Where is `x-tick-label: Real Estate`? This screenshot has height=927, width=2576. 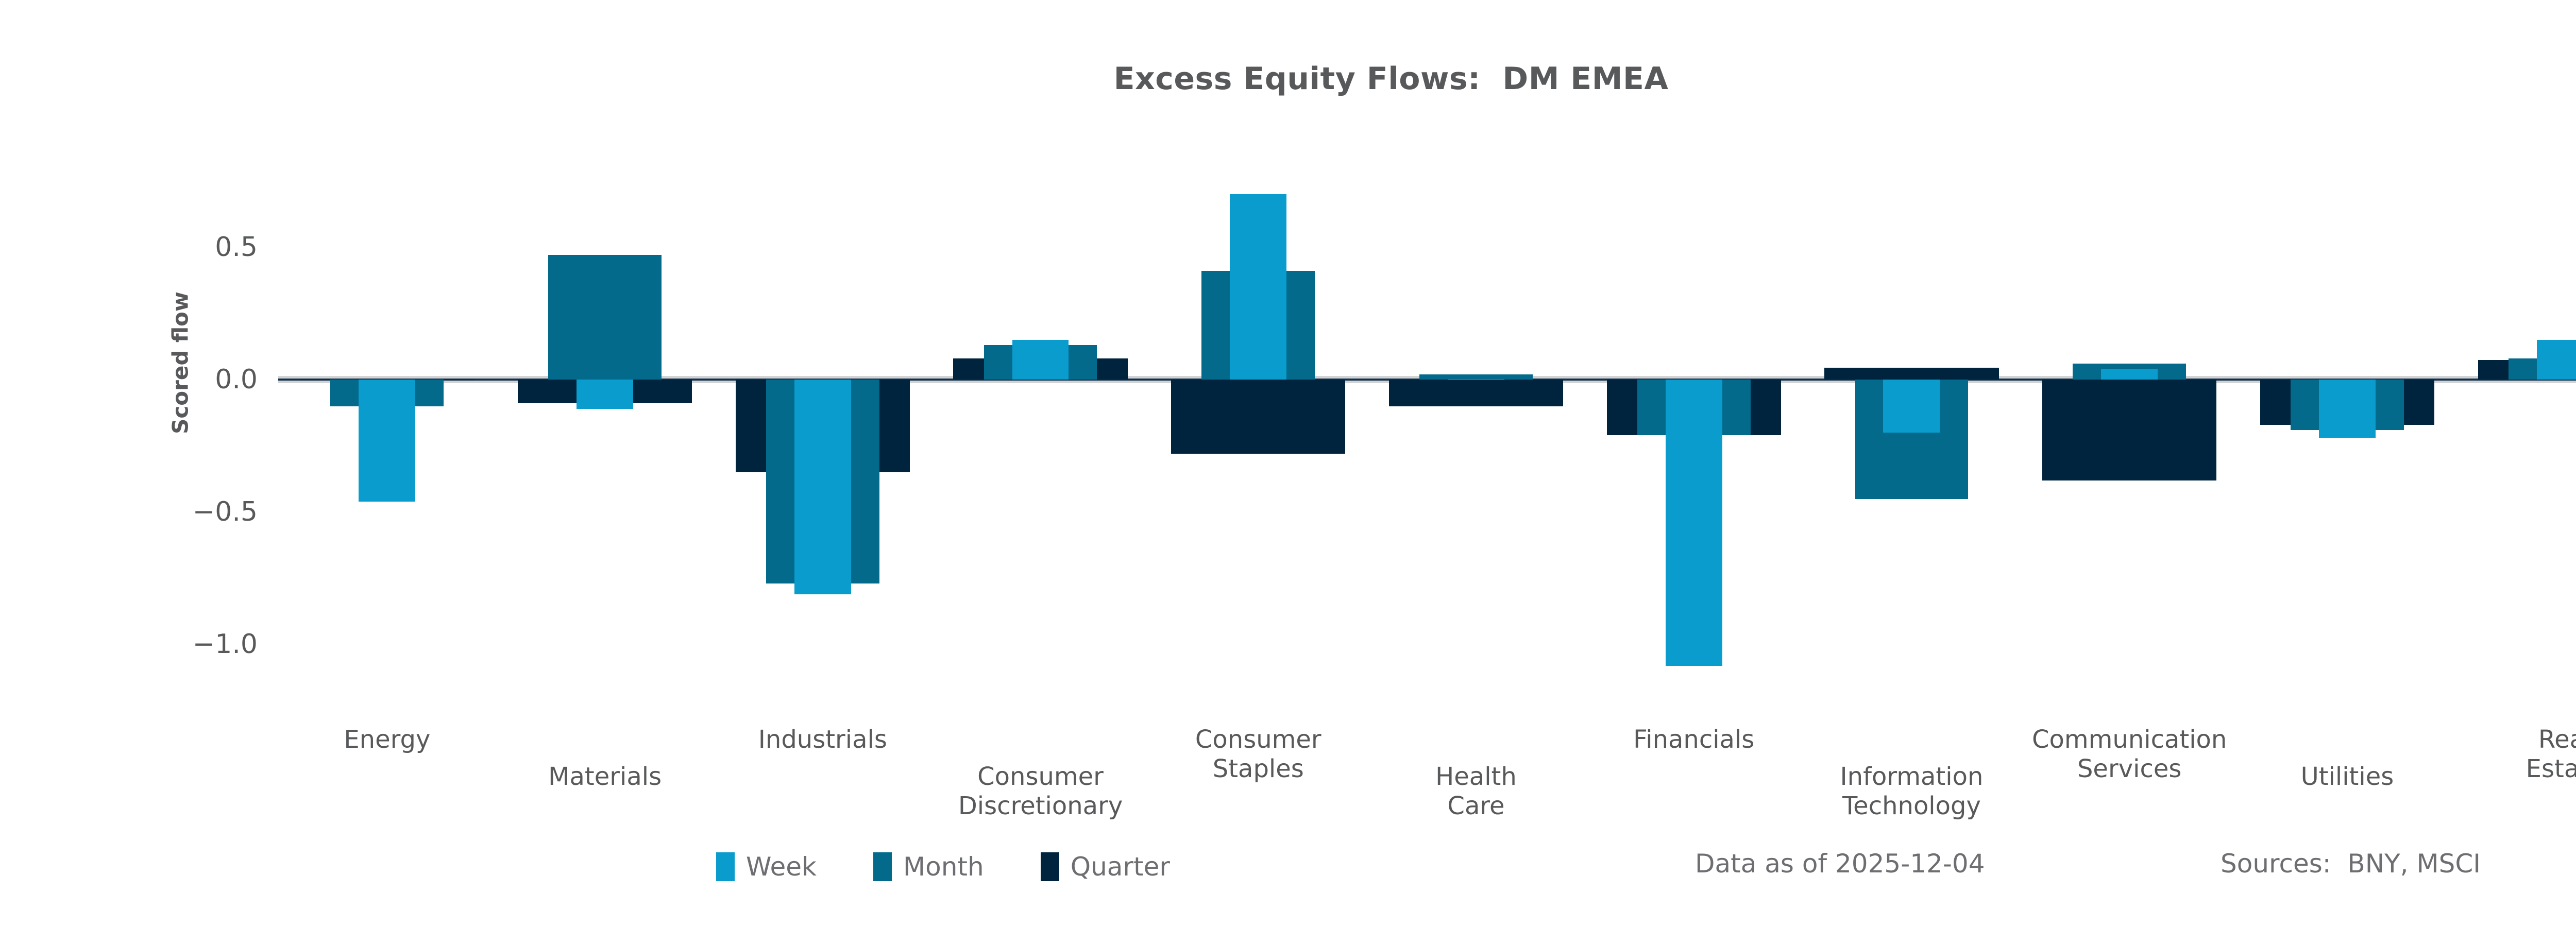 x-tick-label: Real Estate is located at coordinates (2551, 754).